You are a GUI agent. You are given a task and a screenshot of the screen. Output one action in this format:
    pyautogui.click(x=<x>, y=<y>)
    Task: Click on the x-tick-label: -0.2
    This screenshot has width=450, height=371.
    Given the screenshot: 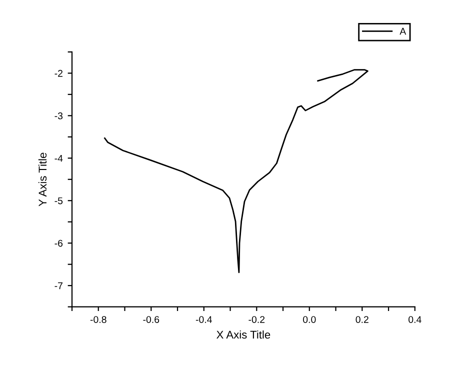 What is the action you would take?
    pyautogui.click(x=256, y=319)
    